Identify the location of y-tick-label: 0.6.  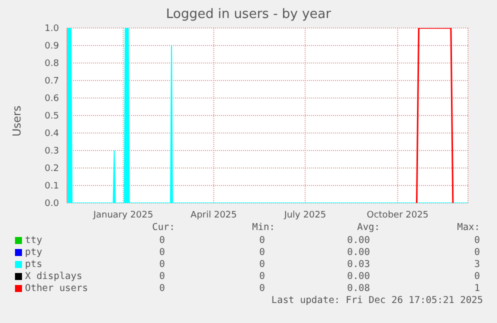
(52, 99).